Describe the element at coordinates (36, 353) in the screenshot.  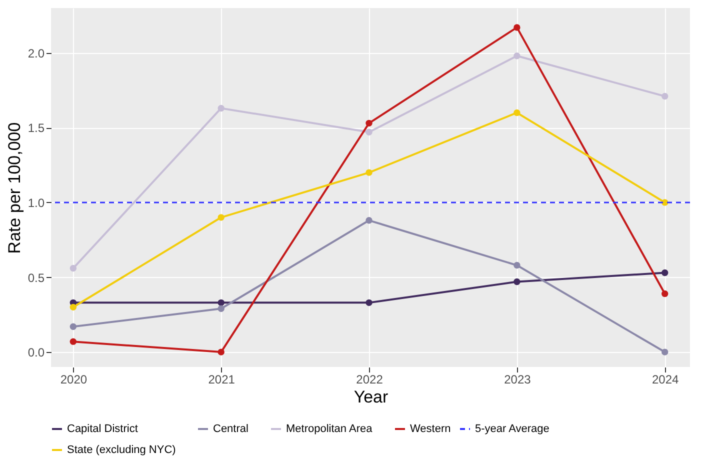
I see `y-tick-label: 0.0` at that location.